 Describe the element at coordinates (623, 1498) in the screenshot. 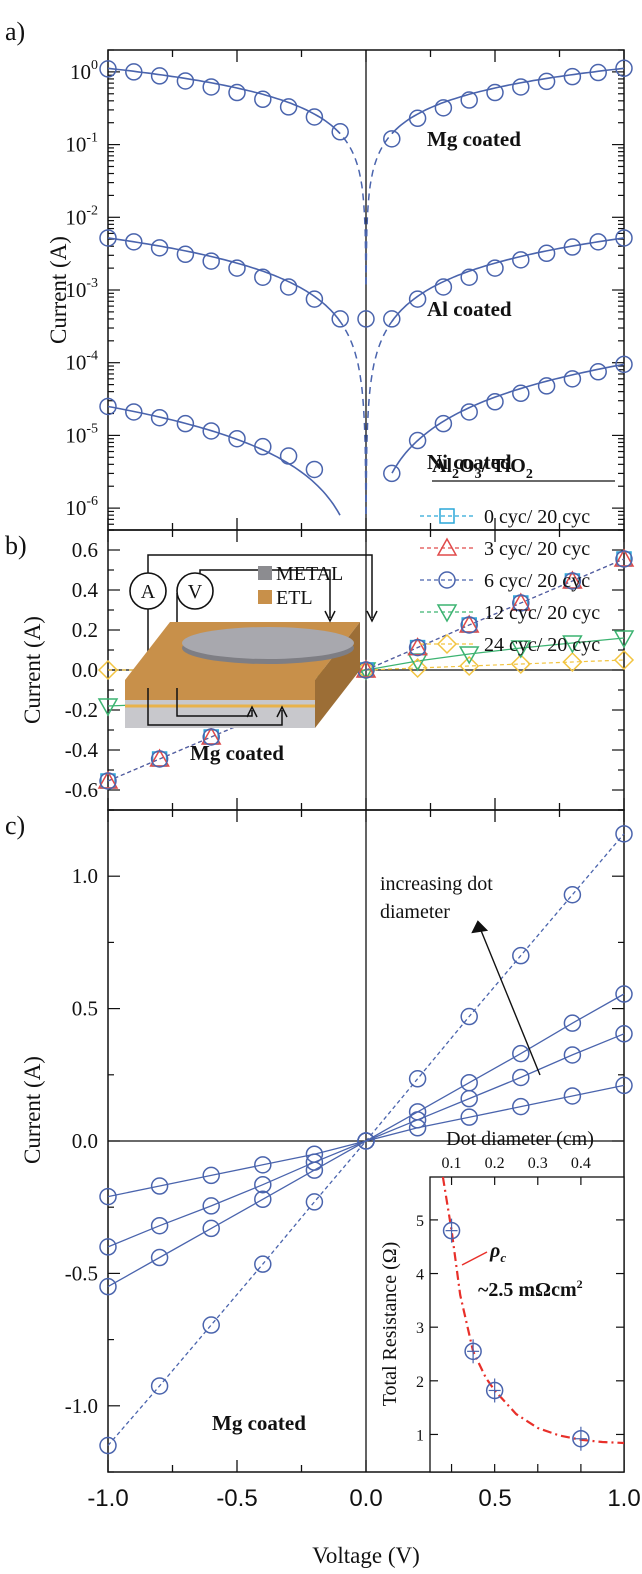

I see `x-tick-label: 1.0` at that location.